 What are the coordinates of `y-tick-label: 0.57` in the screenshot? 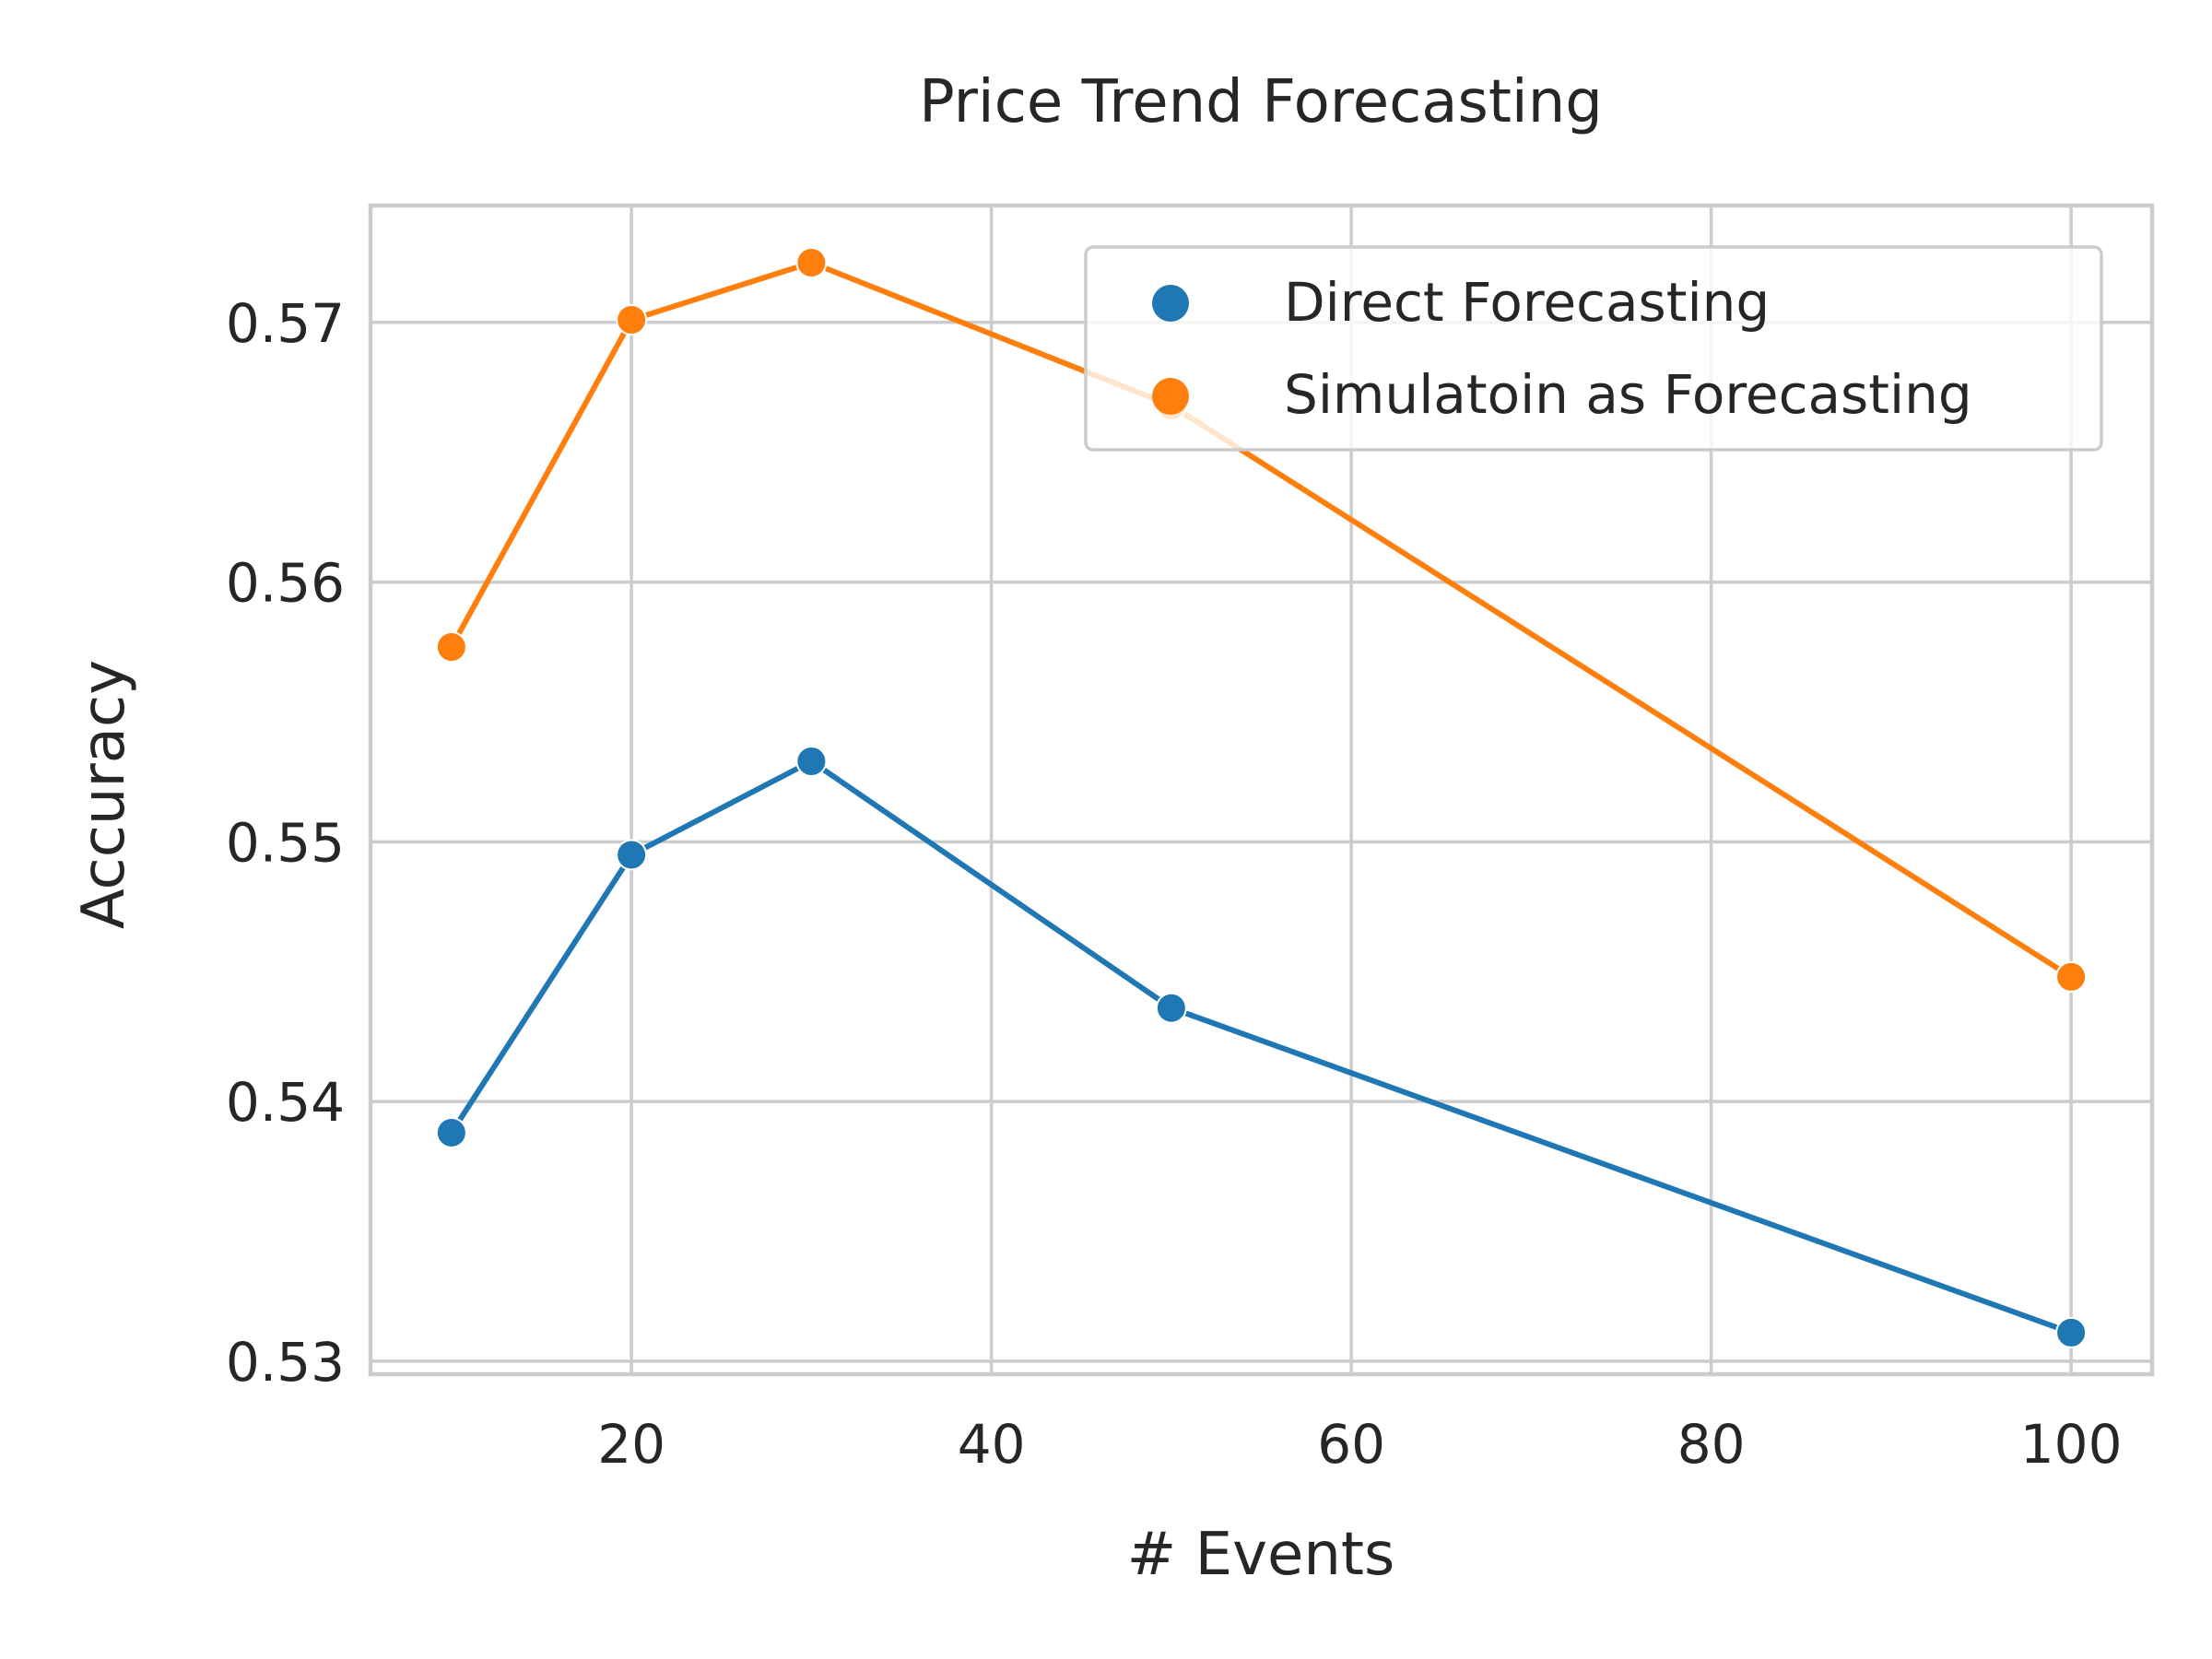 It's located at (285, 323).